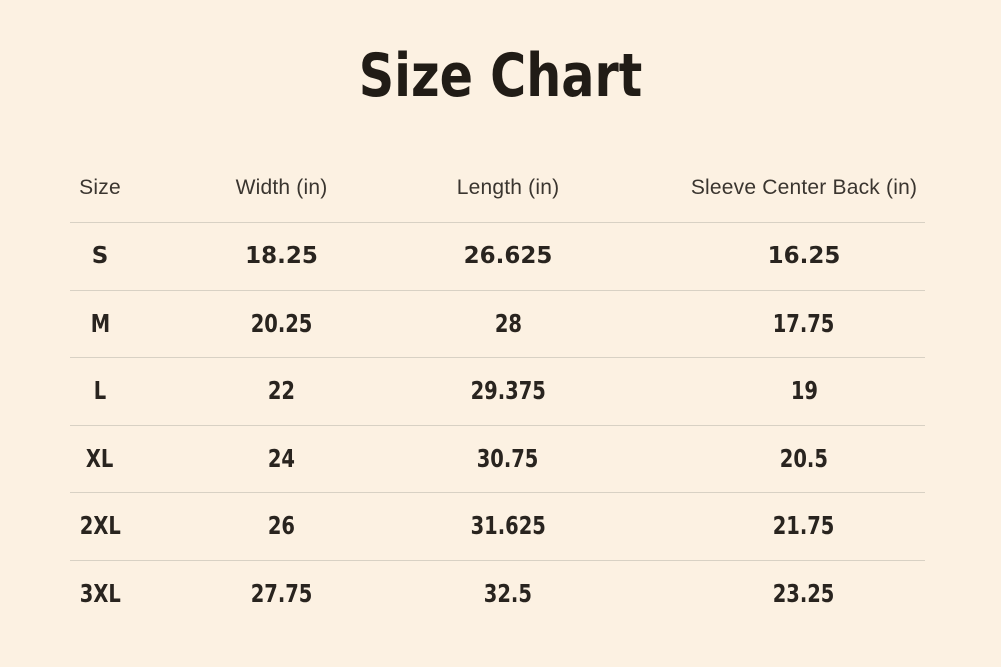 The width and height of the screenshot is (1001, 667). What do you see at coordinates (804, 593) in the screenshot?
I see `sleeve-value: 23.25` at bounding box center [804, 593].